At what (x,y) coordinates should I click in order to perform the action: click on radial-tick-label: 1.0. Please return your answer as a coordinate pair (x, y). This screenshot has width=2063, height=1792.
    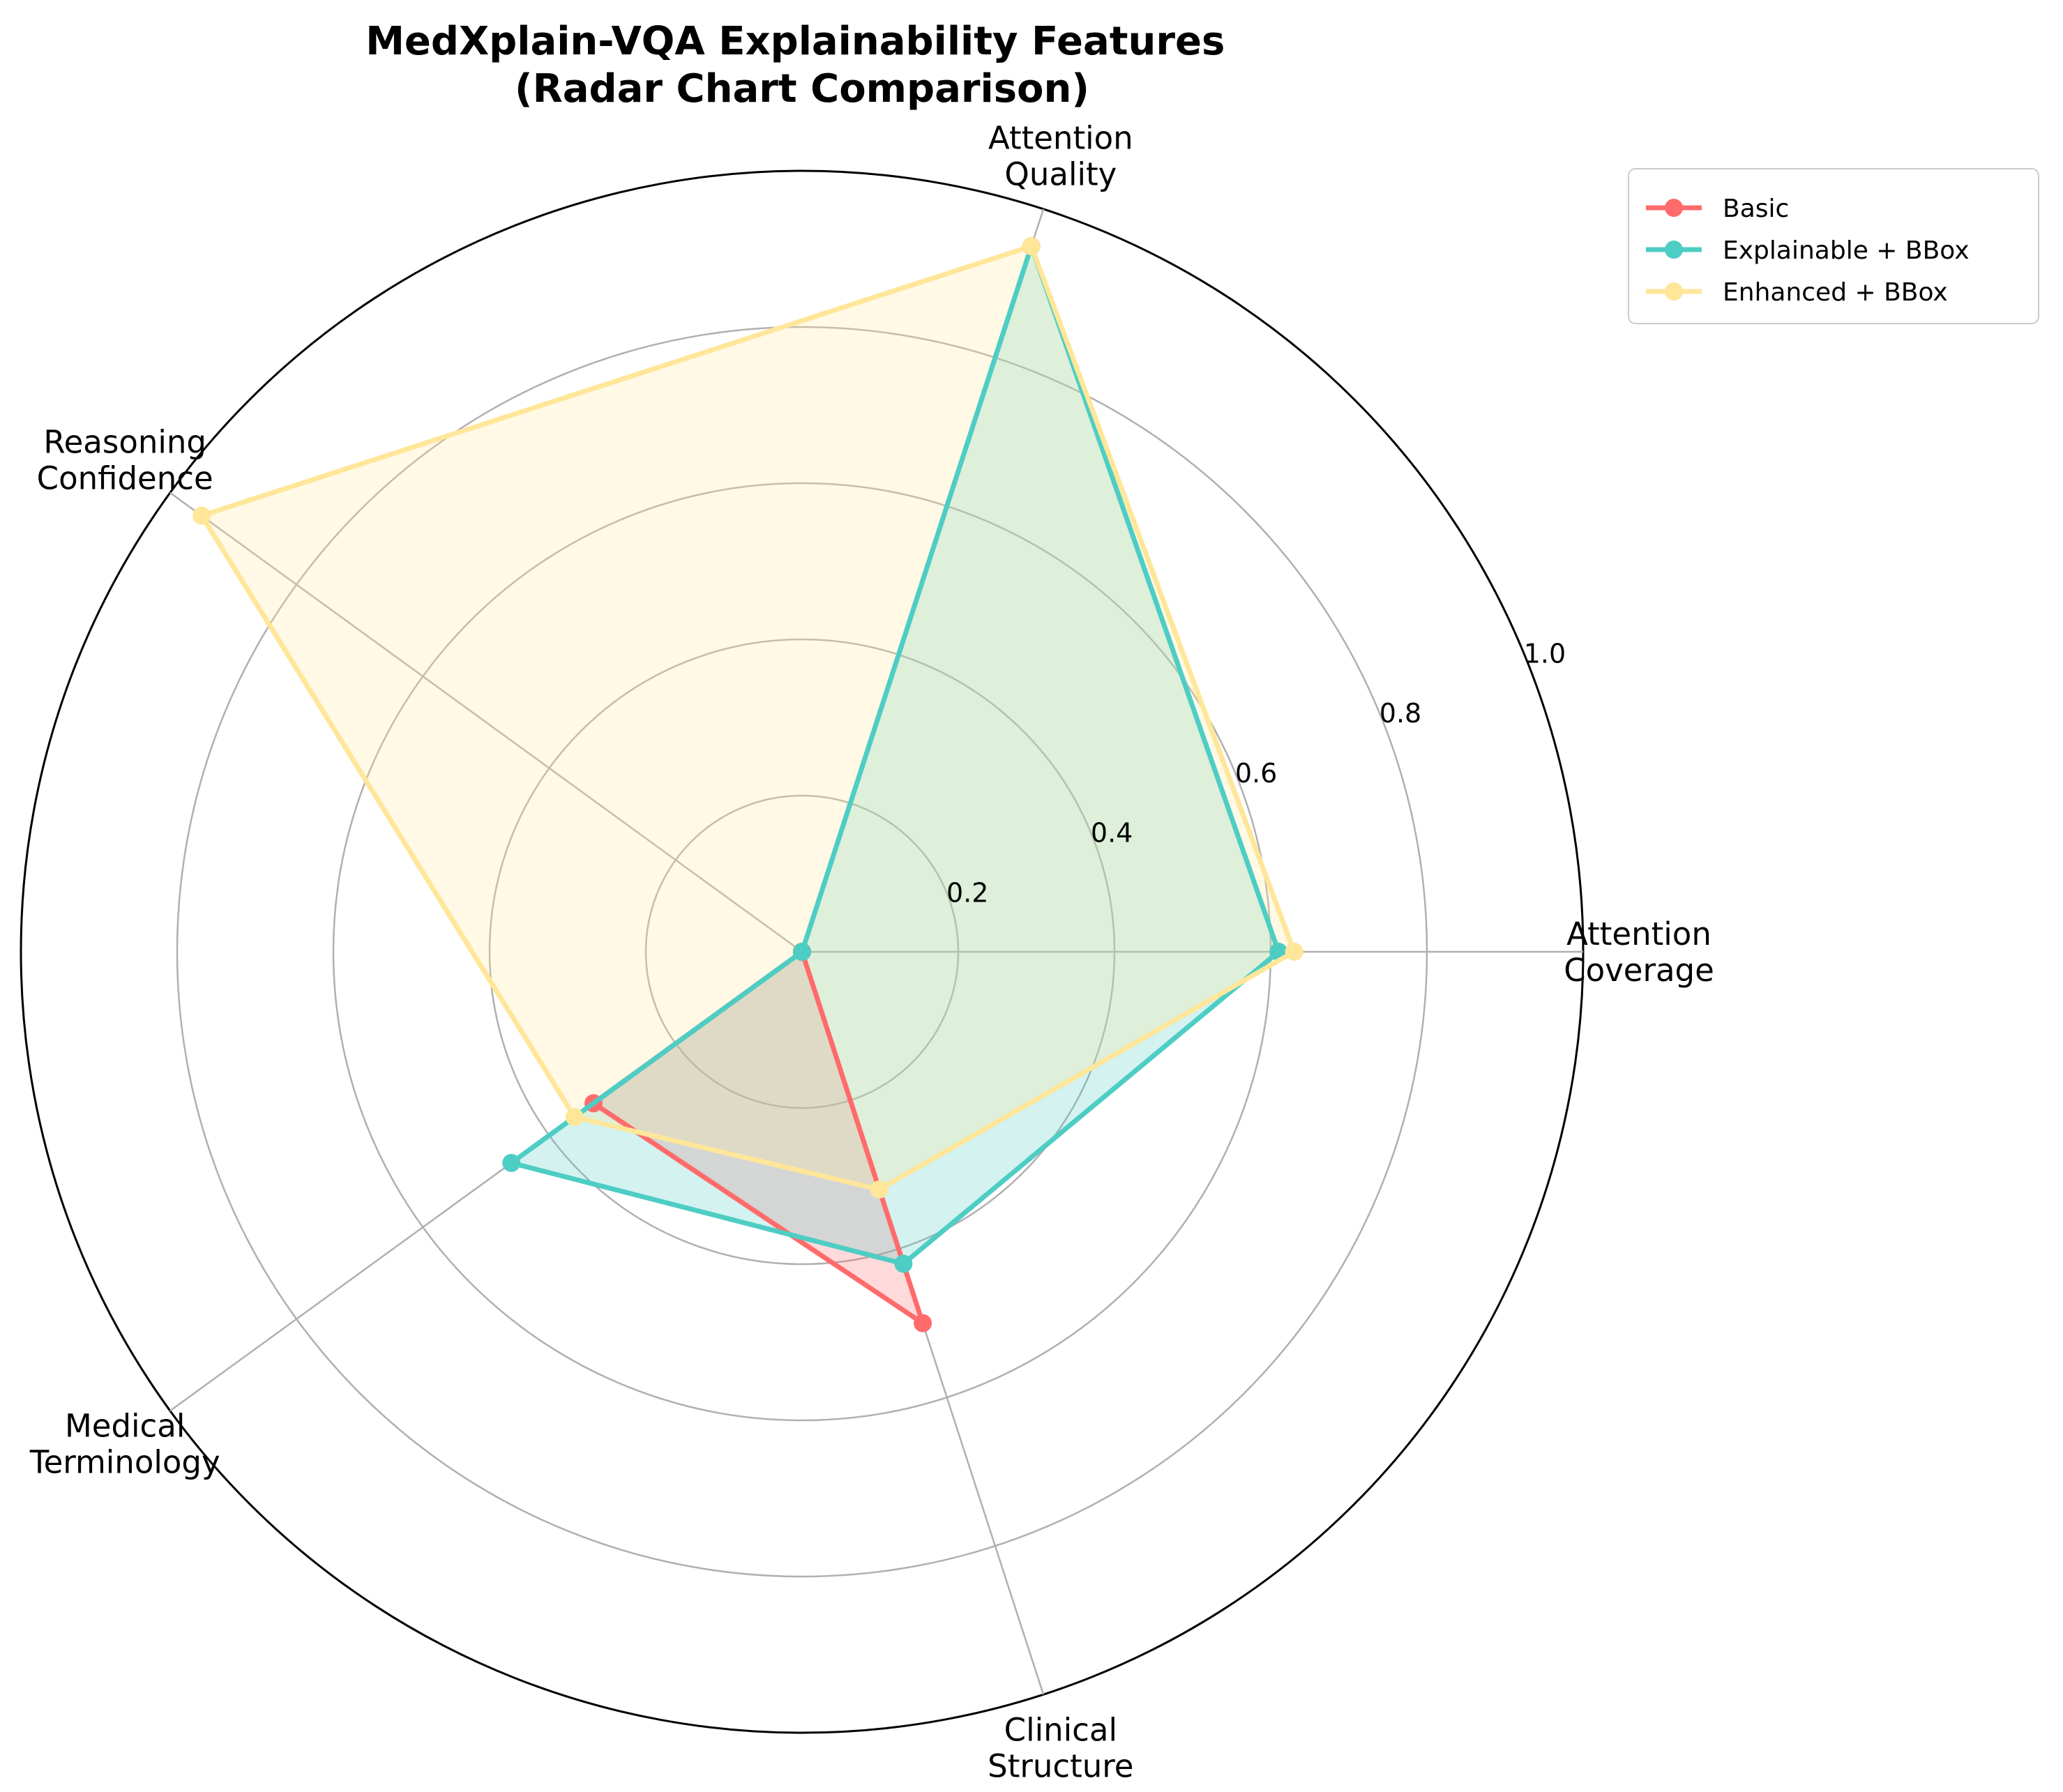
    Looking at the image, I should click on (1545, 653).